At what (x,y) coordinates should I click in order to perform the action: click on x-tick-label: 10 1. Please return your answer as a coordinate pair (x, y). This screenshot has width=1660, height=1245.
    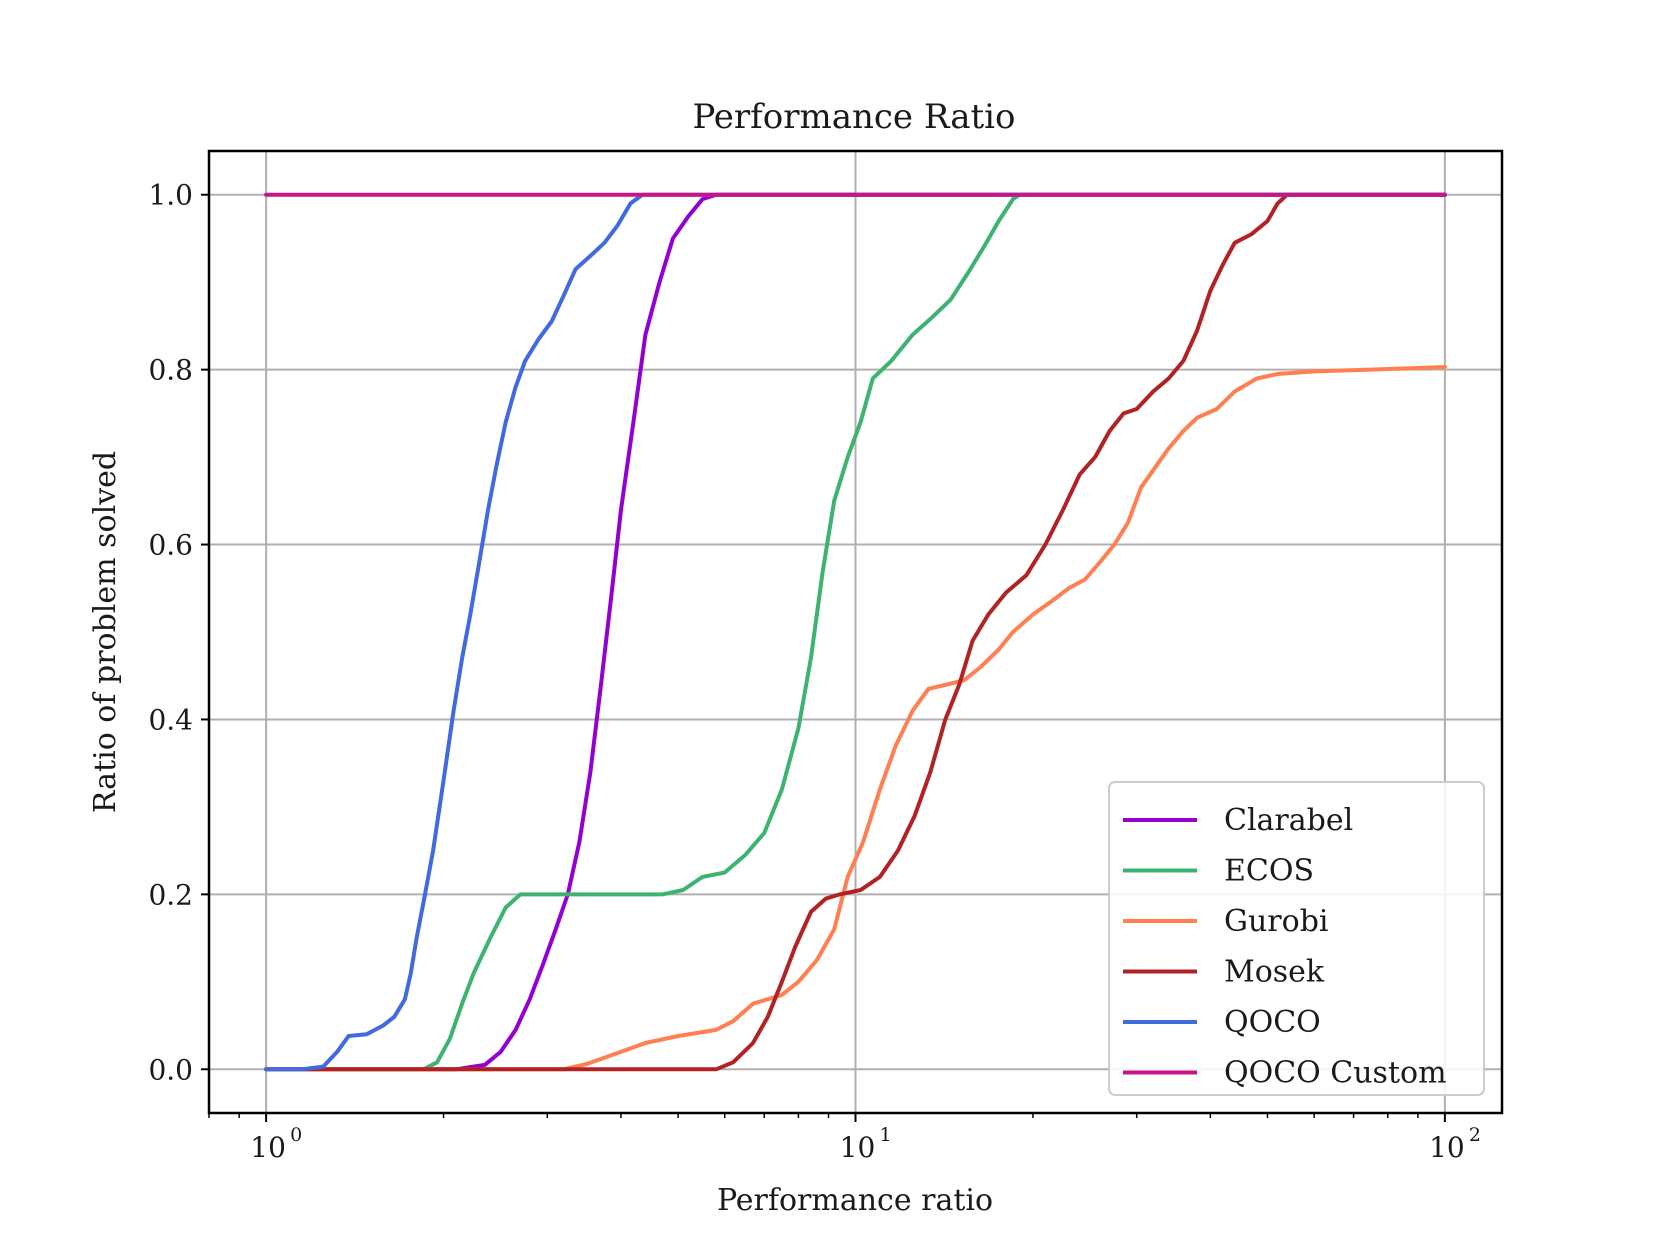
    Looking at the image, I should click on (866, 1144).